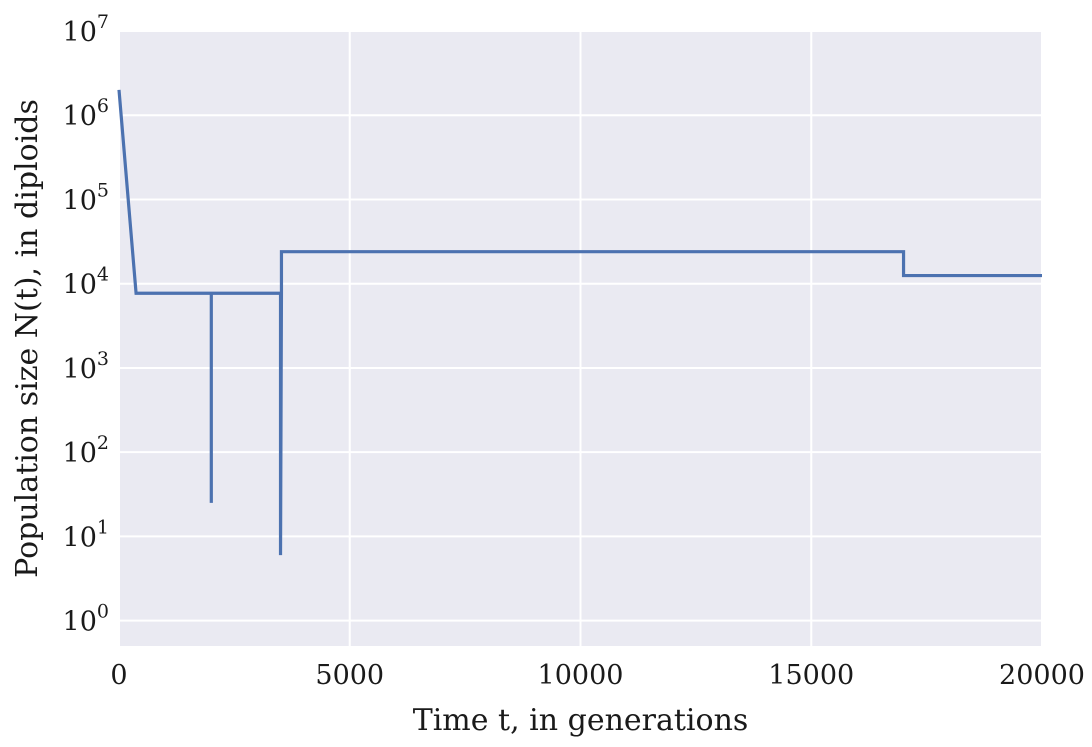 The width and height of the screenshot is (1092, 747). Describe the element at coordinates (103, 22) in the screenshot. I see `y-tick-exponent: 7` at that location.